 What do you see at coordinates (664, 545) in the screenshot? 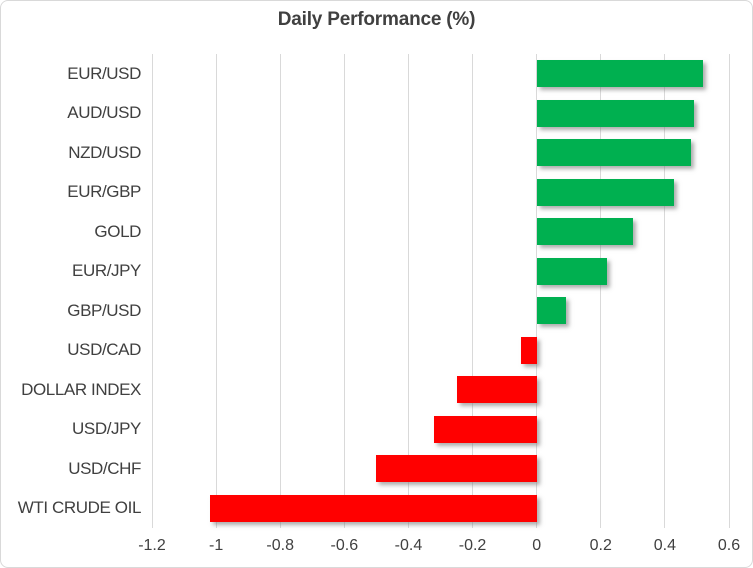
I see `x-tick-label-0.4: 0.4` at bounding box center [664, 545].